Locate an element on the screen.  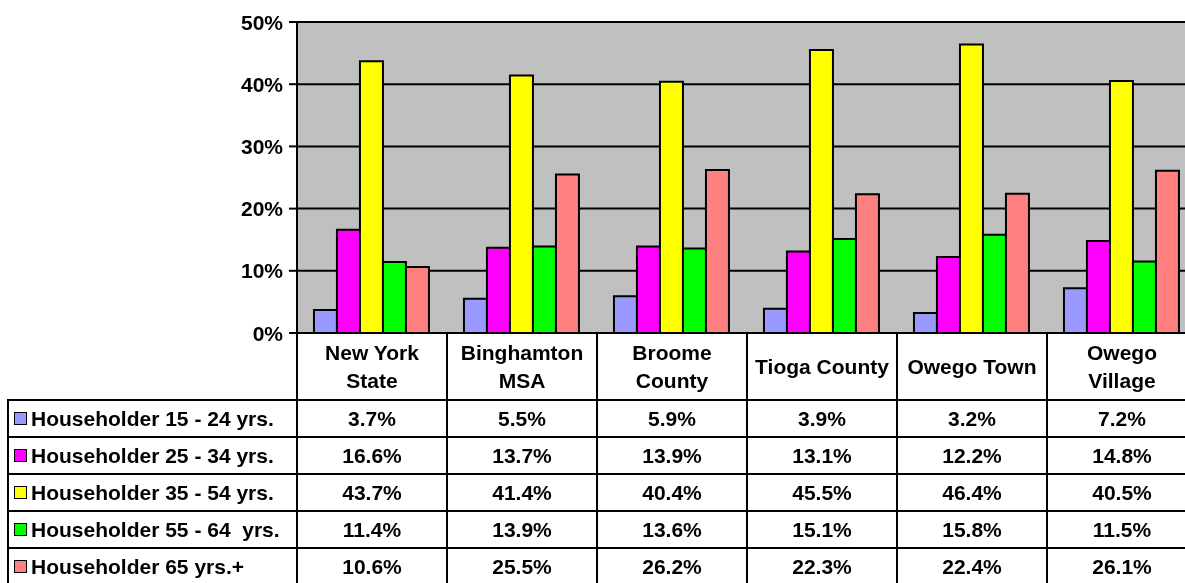
x-tick-label: Owego Village is located at coordinates (1122, 367).